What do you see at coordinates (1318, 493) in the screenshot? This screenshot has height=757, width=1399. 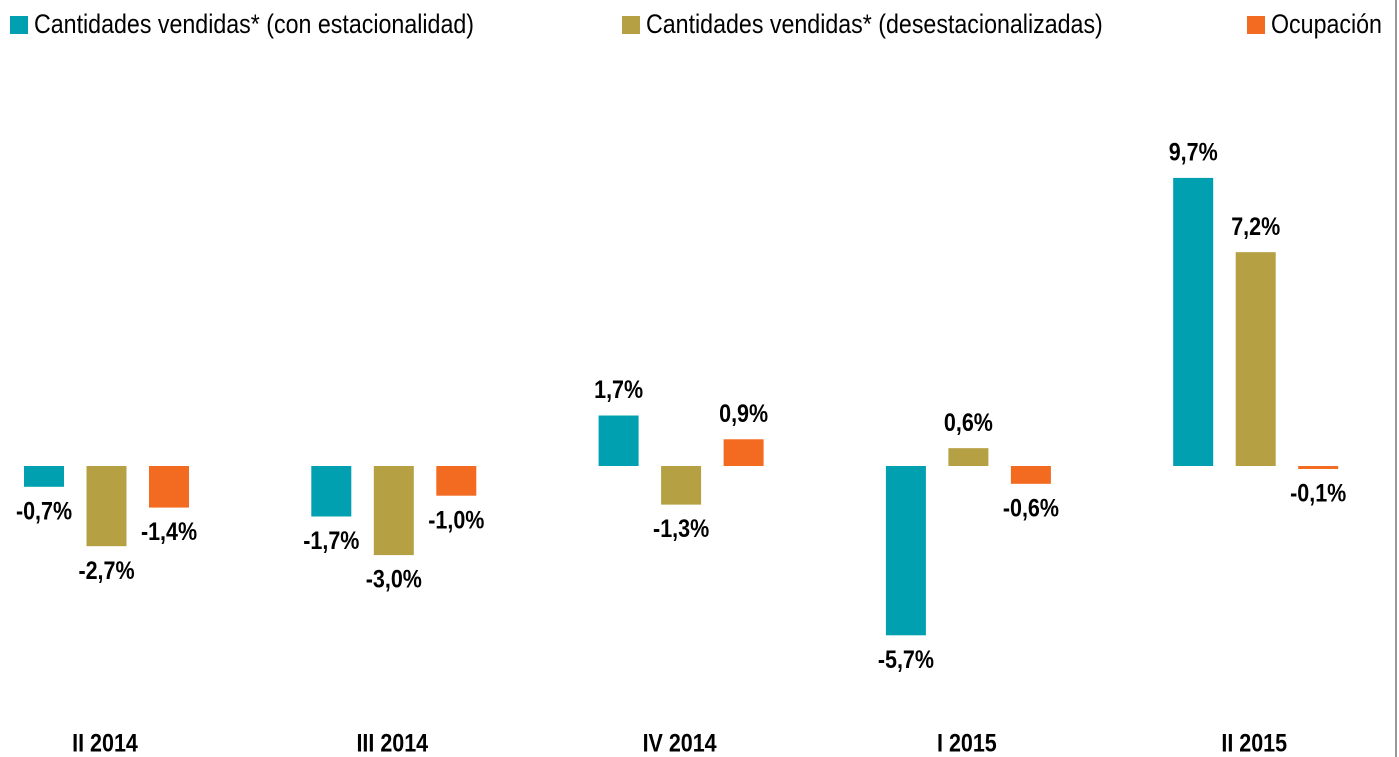 I see `data-label: -0,1%` at bounding box center [1318, 493].